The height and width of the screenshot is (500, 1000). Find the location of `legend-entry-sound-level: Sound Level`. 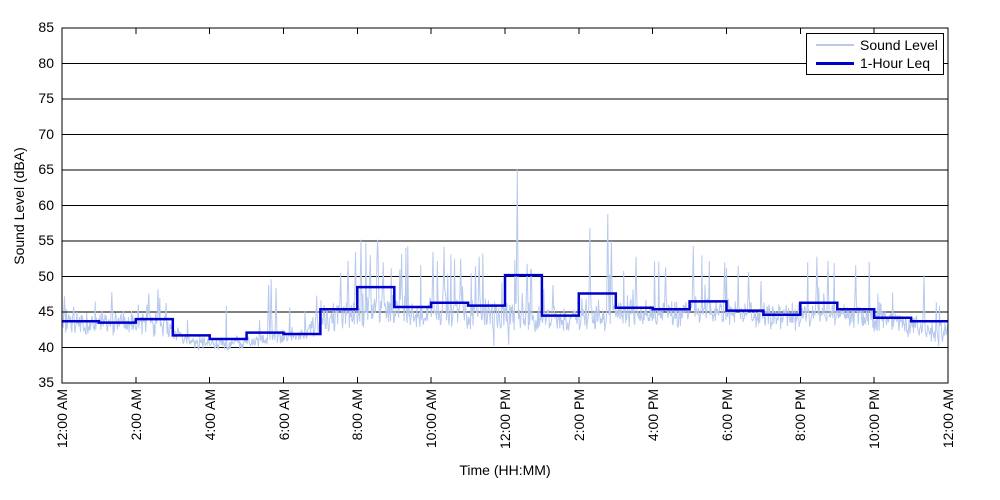

legend-entry-sound-level: Sound Level is located at coordinates (879, 45).